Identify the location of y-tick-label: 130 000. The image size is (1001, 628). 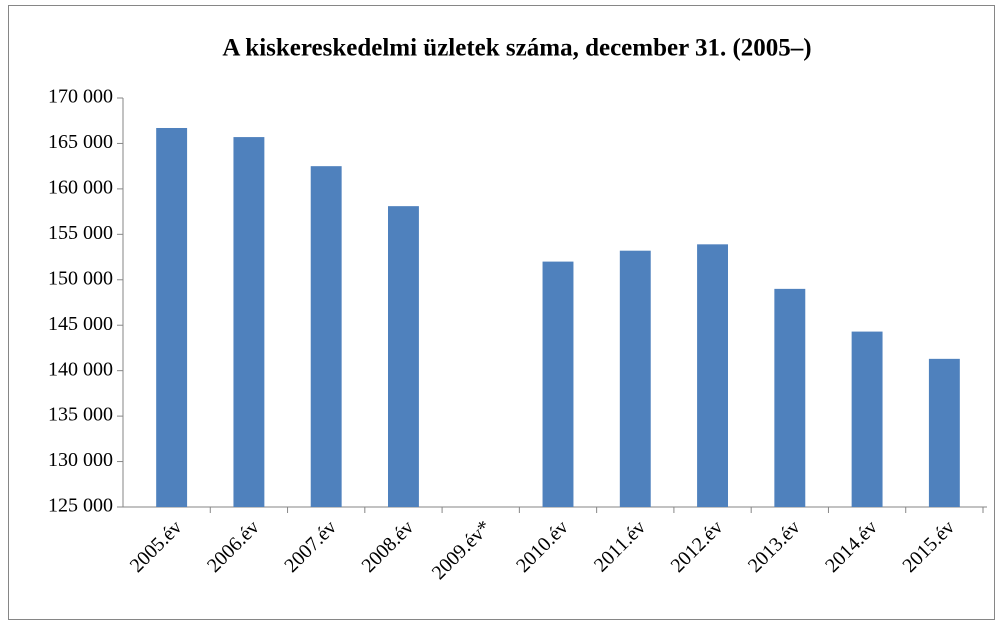
(80, 460).